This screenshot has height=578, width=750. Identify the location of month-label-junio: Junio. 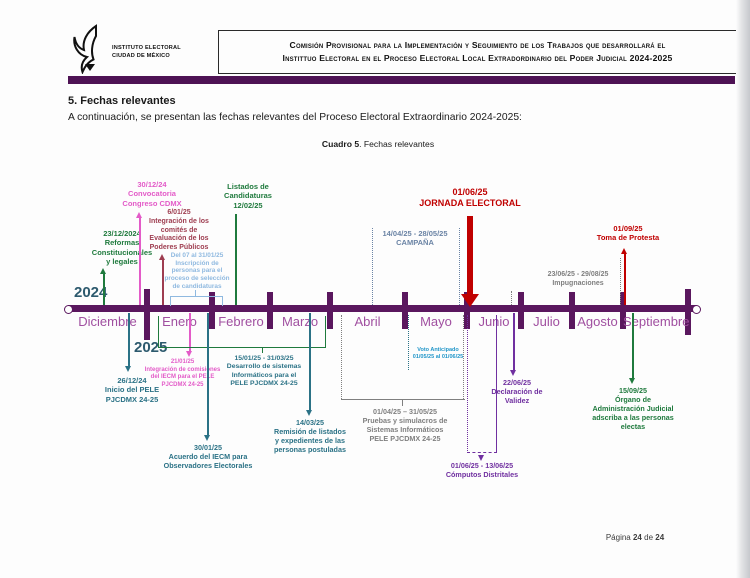
(494, 321).